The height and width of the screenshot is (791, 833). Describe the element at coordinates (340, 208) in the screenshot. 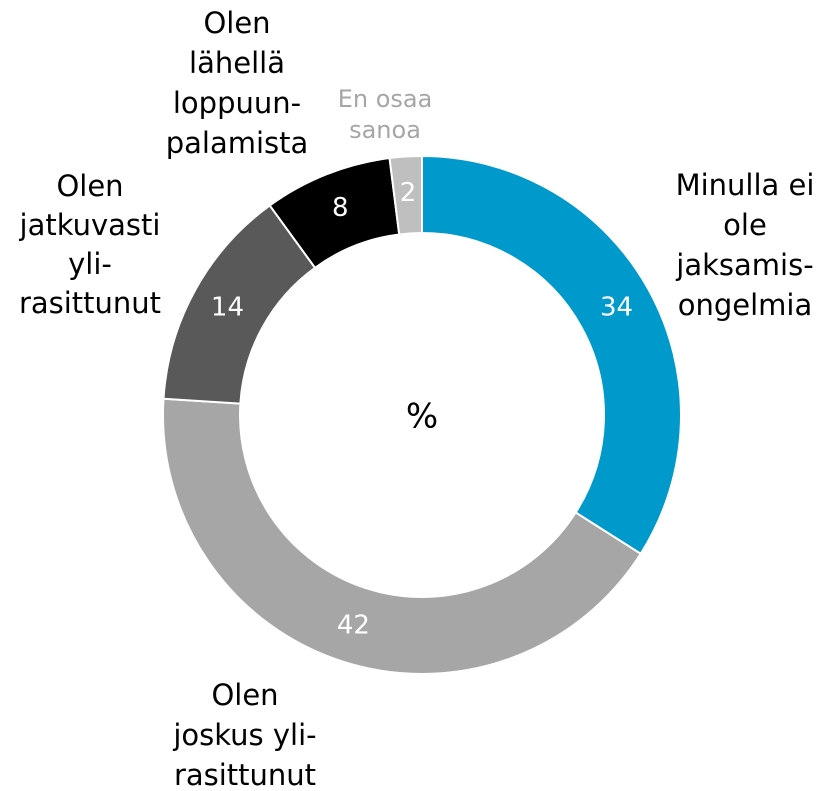

I see `value-label: 8` at that location.